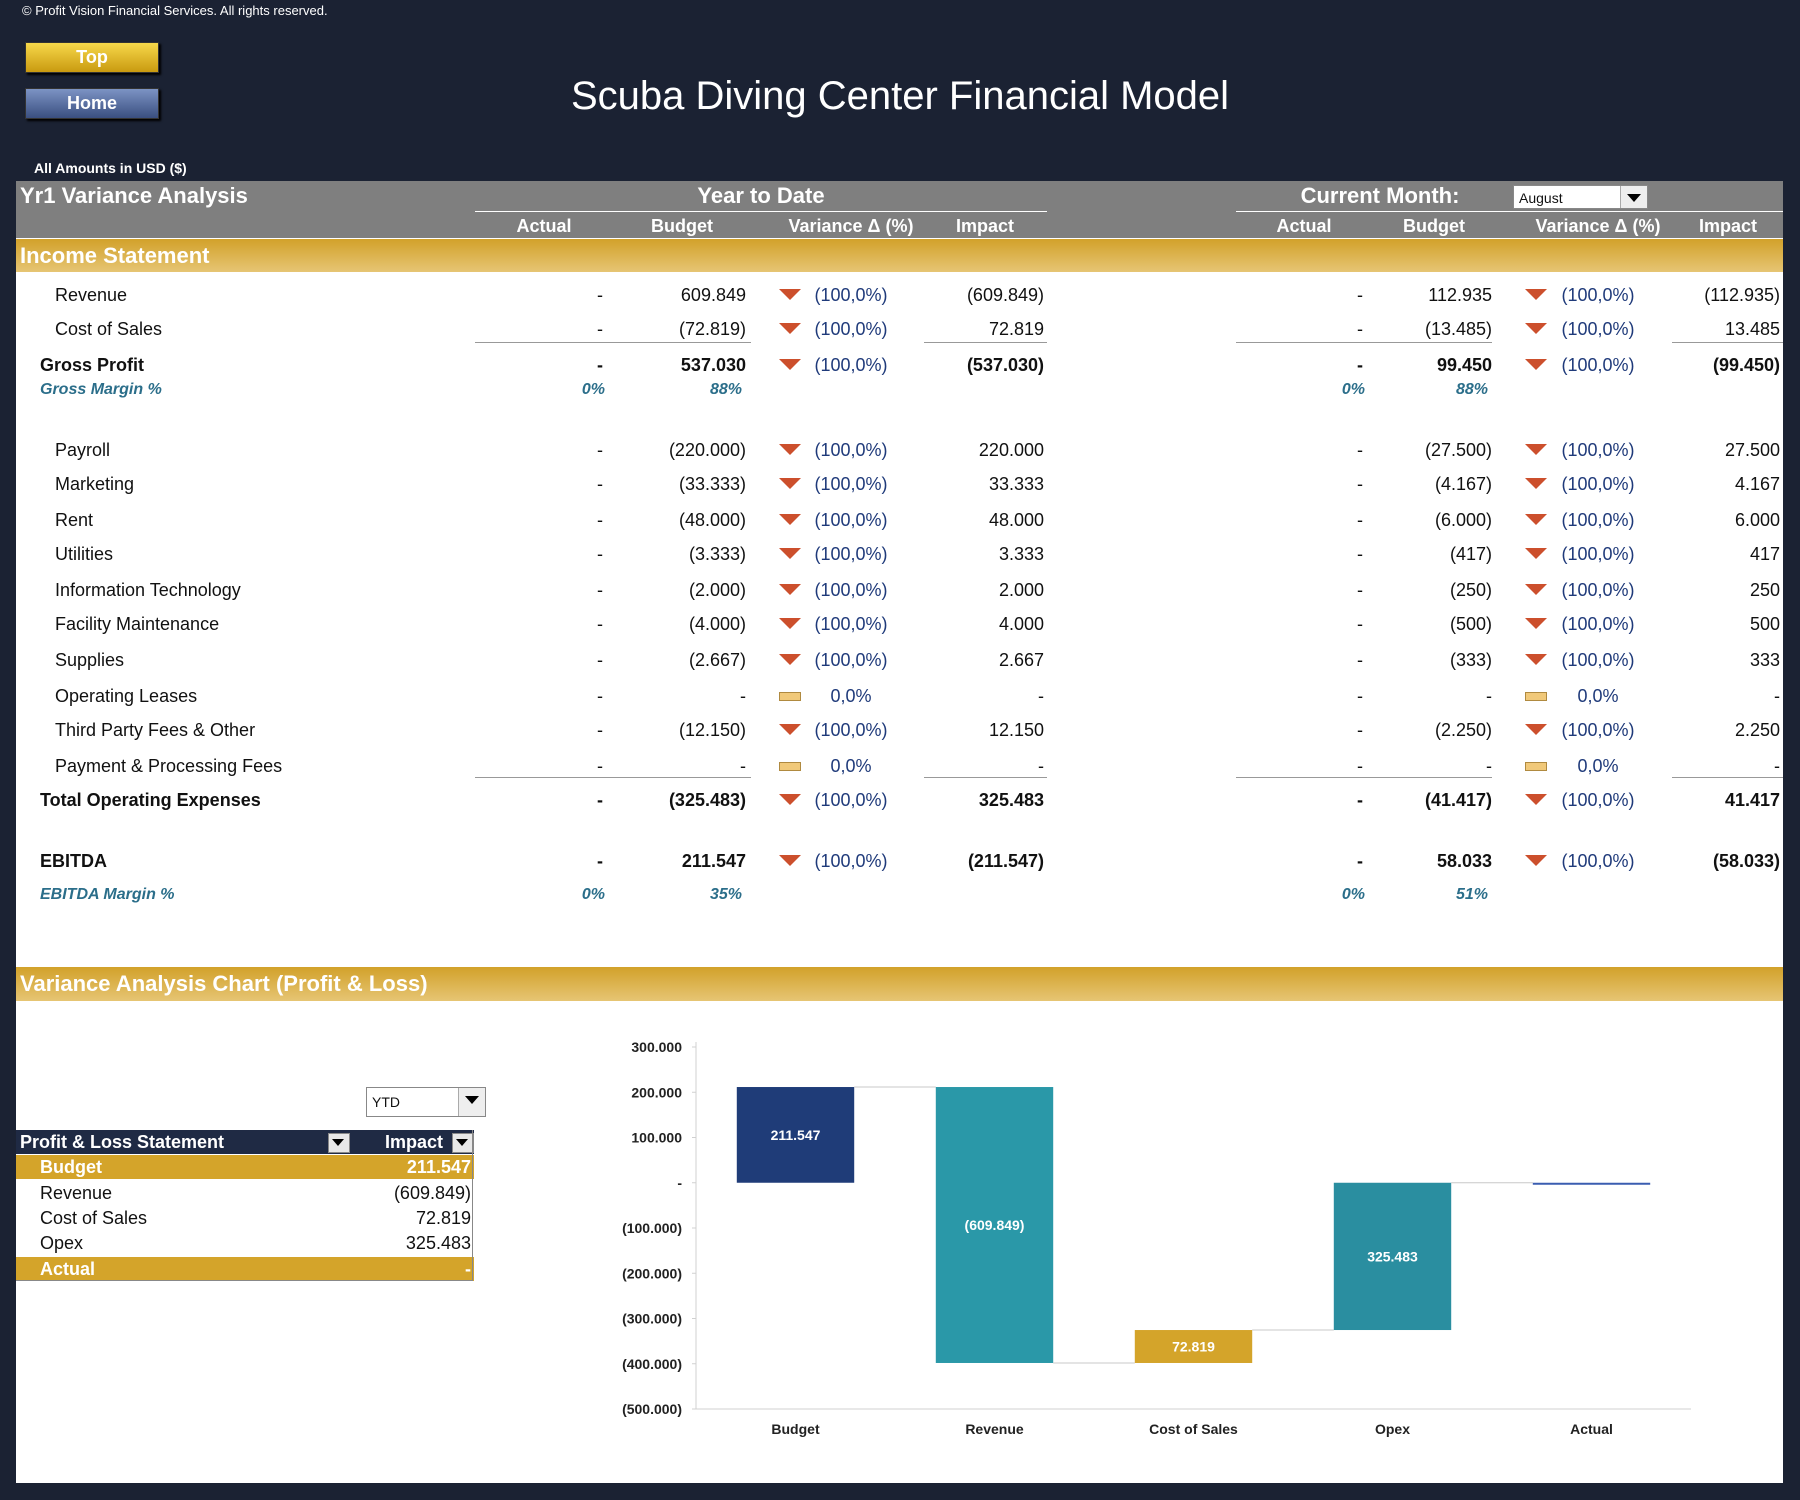  I want to click on impact-cell: 4.000, so click(1021, 624).